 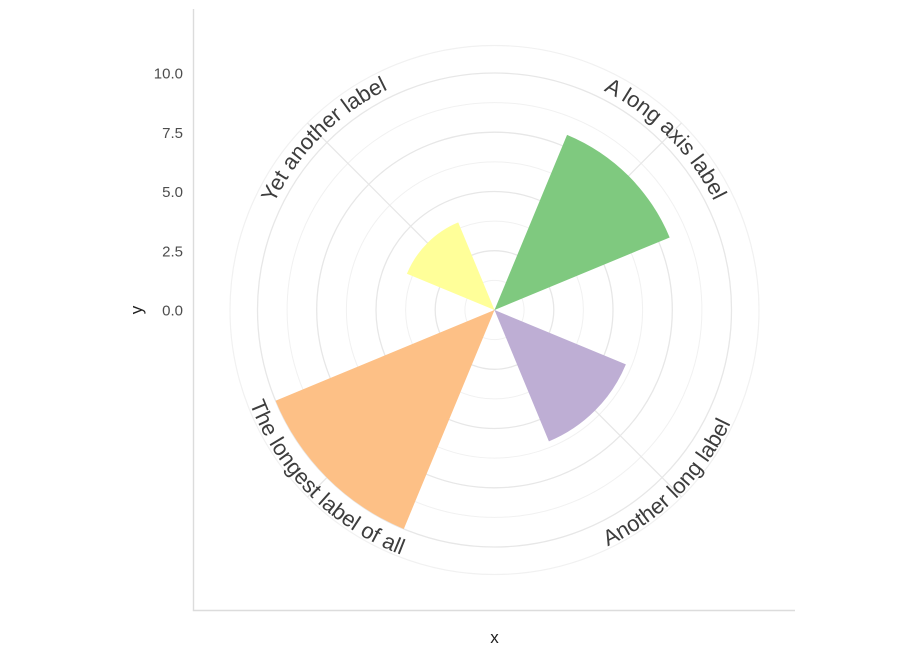 I want to click on r-axis-tick-label: 5.0, so click(x=172, y=192).